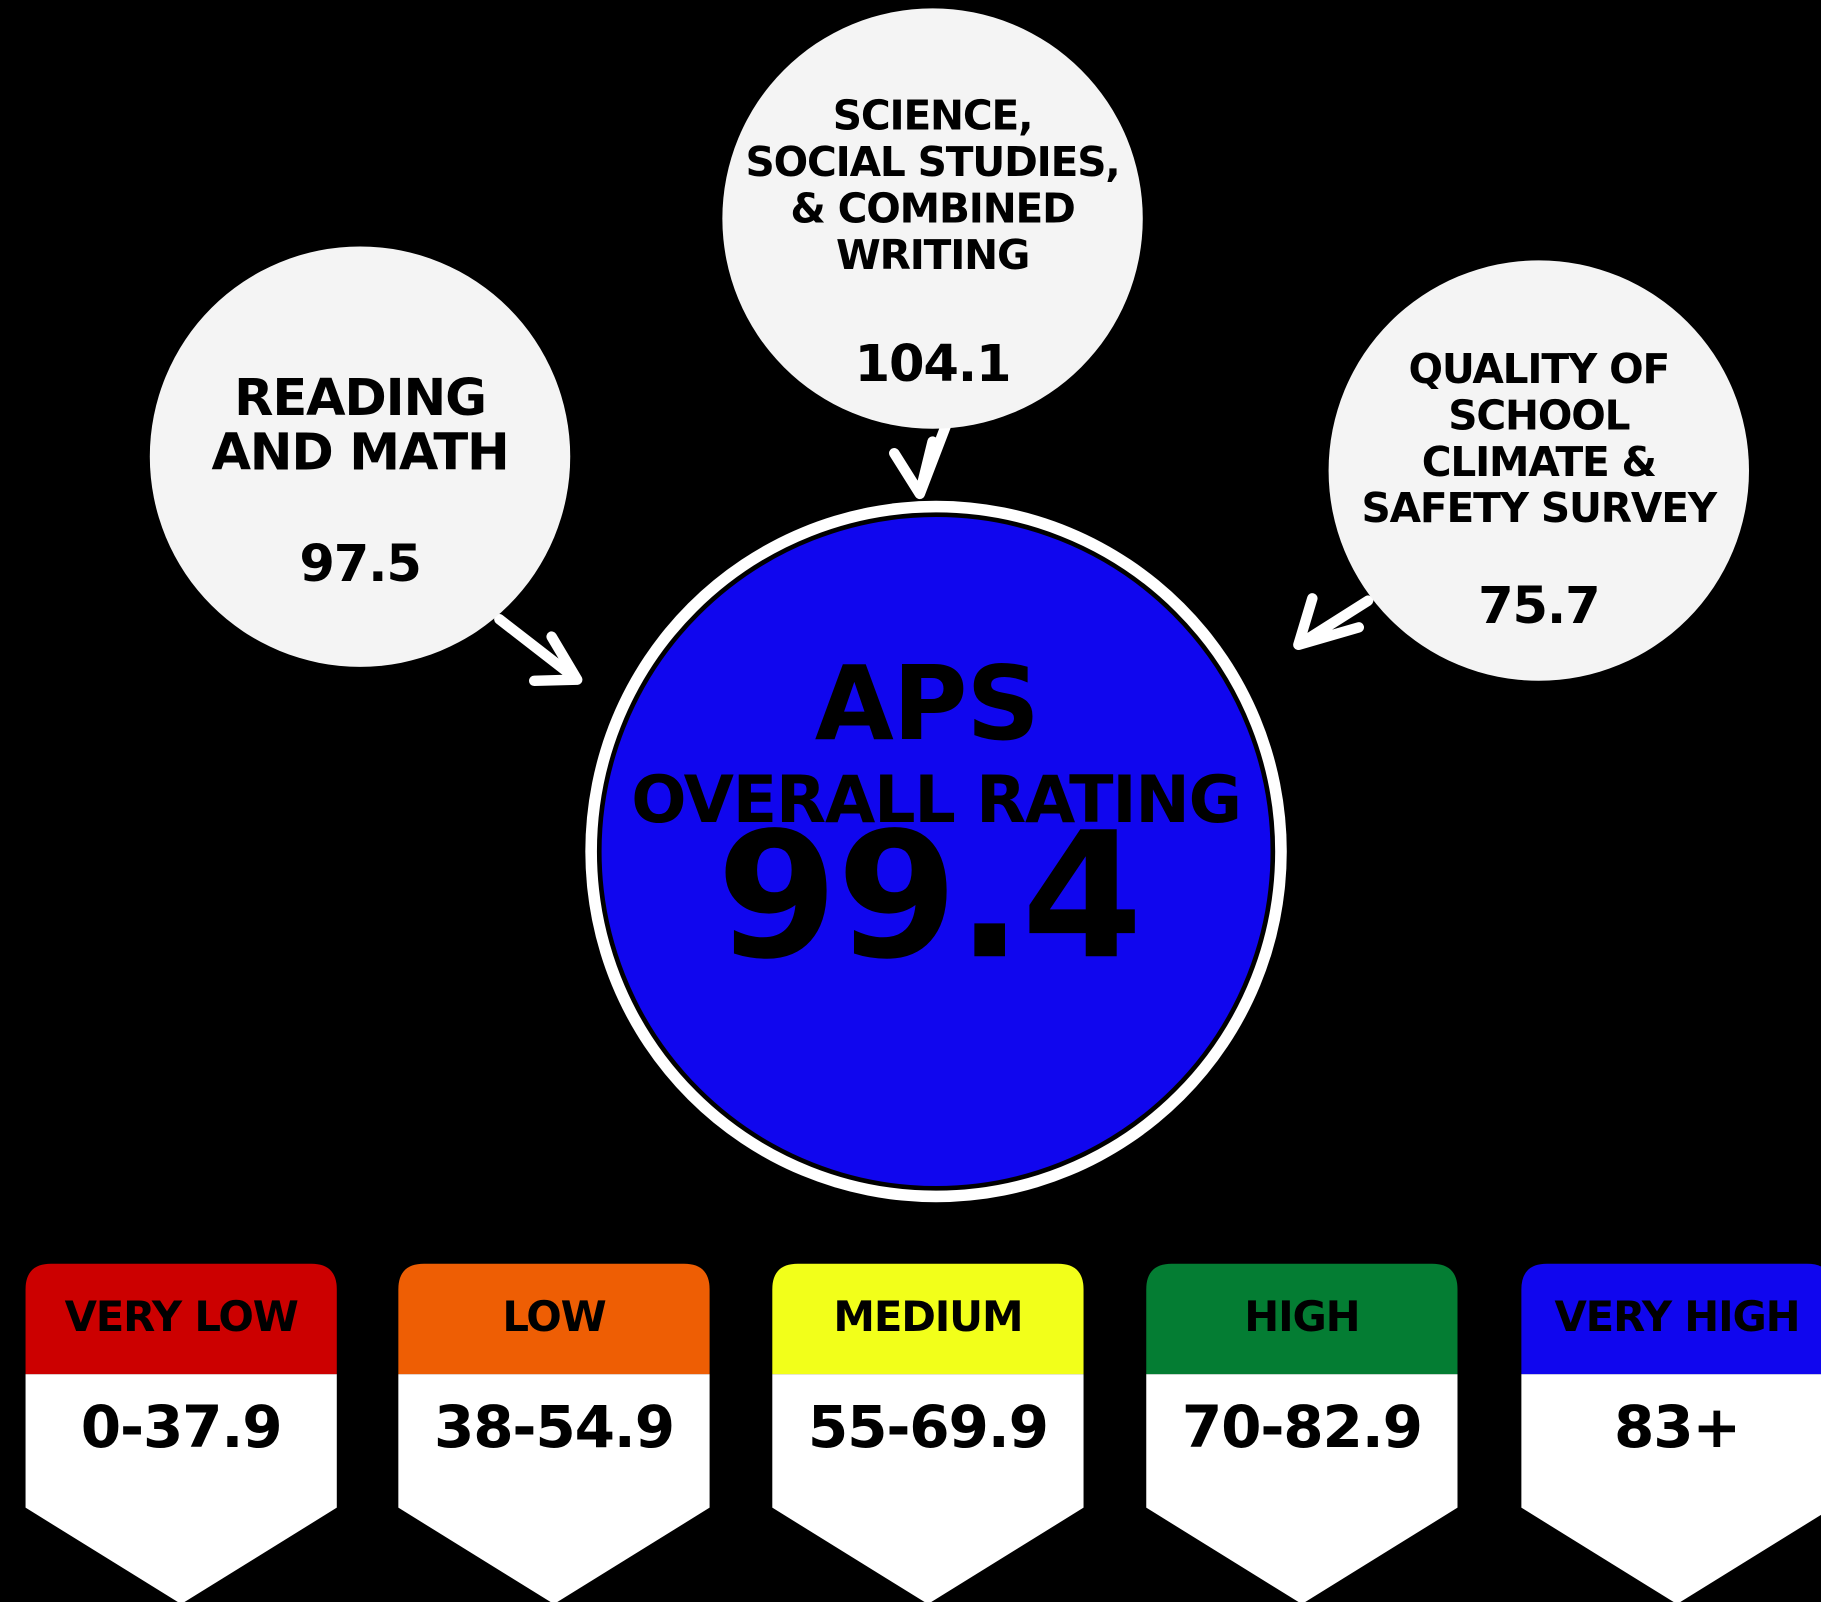  Describe the element at coordinates (360, 398) in the screenshot. I see `node-label: READING` at that location.